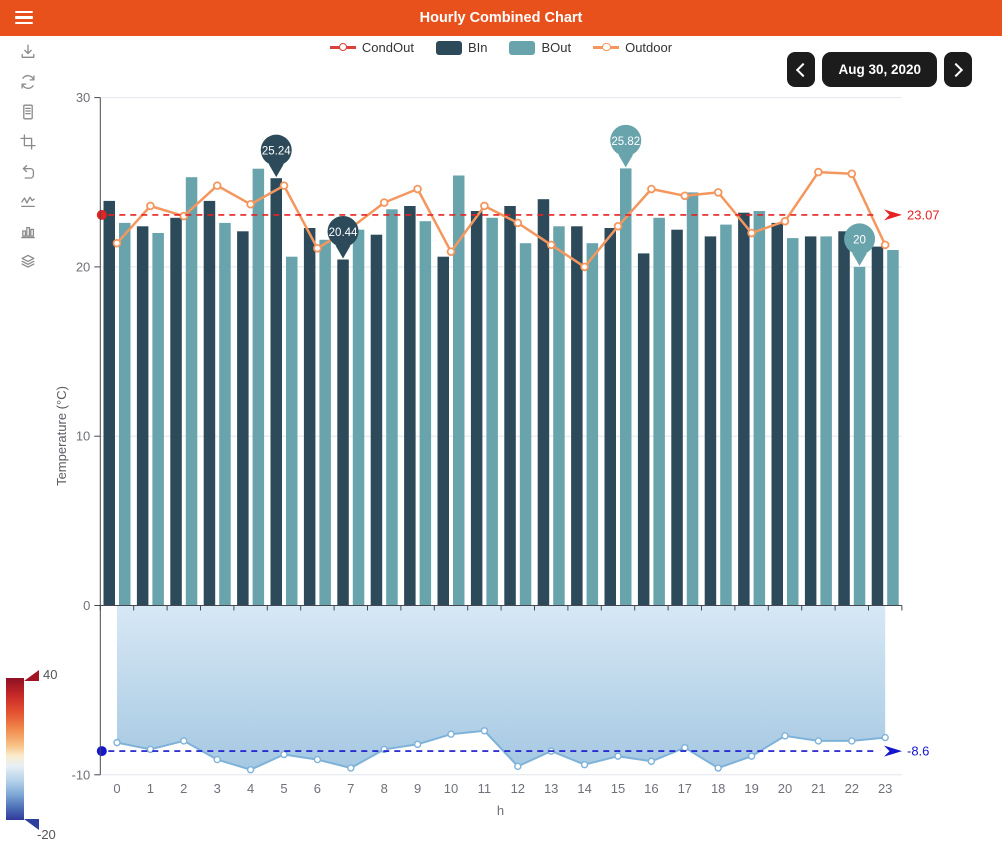  What do you see at coordinates (793, 422) in the screenshot?
I see `bar-bout-h20` at bounding box center [793, 422].